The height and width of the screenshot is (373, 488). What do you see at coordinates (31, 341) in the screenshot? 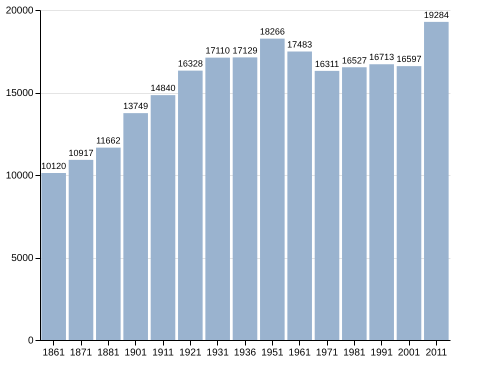
I see `y-tick-label: 0` at bounding box center [31, 341].